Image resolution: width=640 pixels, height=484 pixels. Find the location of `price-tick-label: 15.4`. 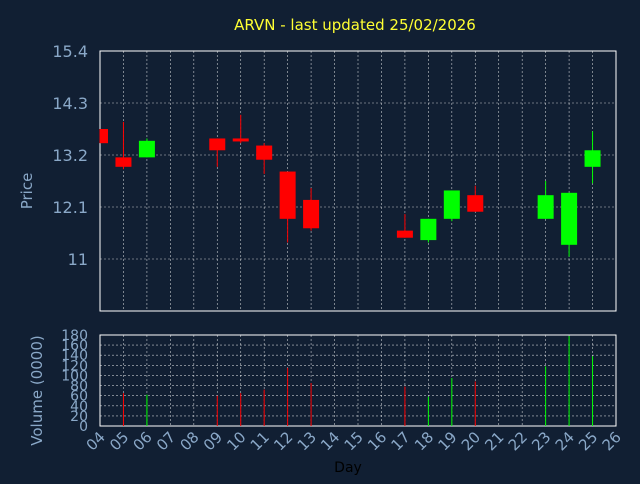

price-tick-label: 15.4 is located at coordinates (70, 51).